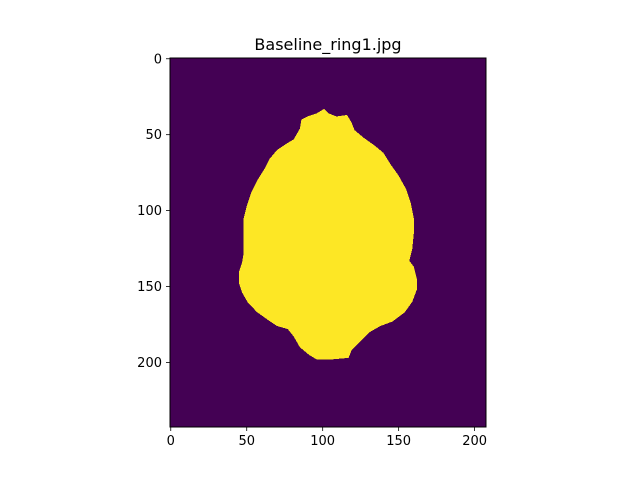 The height and width of the screenshot is (480, 640). What do you see at coordinates (474, 441) in the screenshot?
I see `x-tick-label: 200` at bounding box center [474, 441].